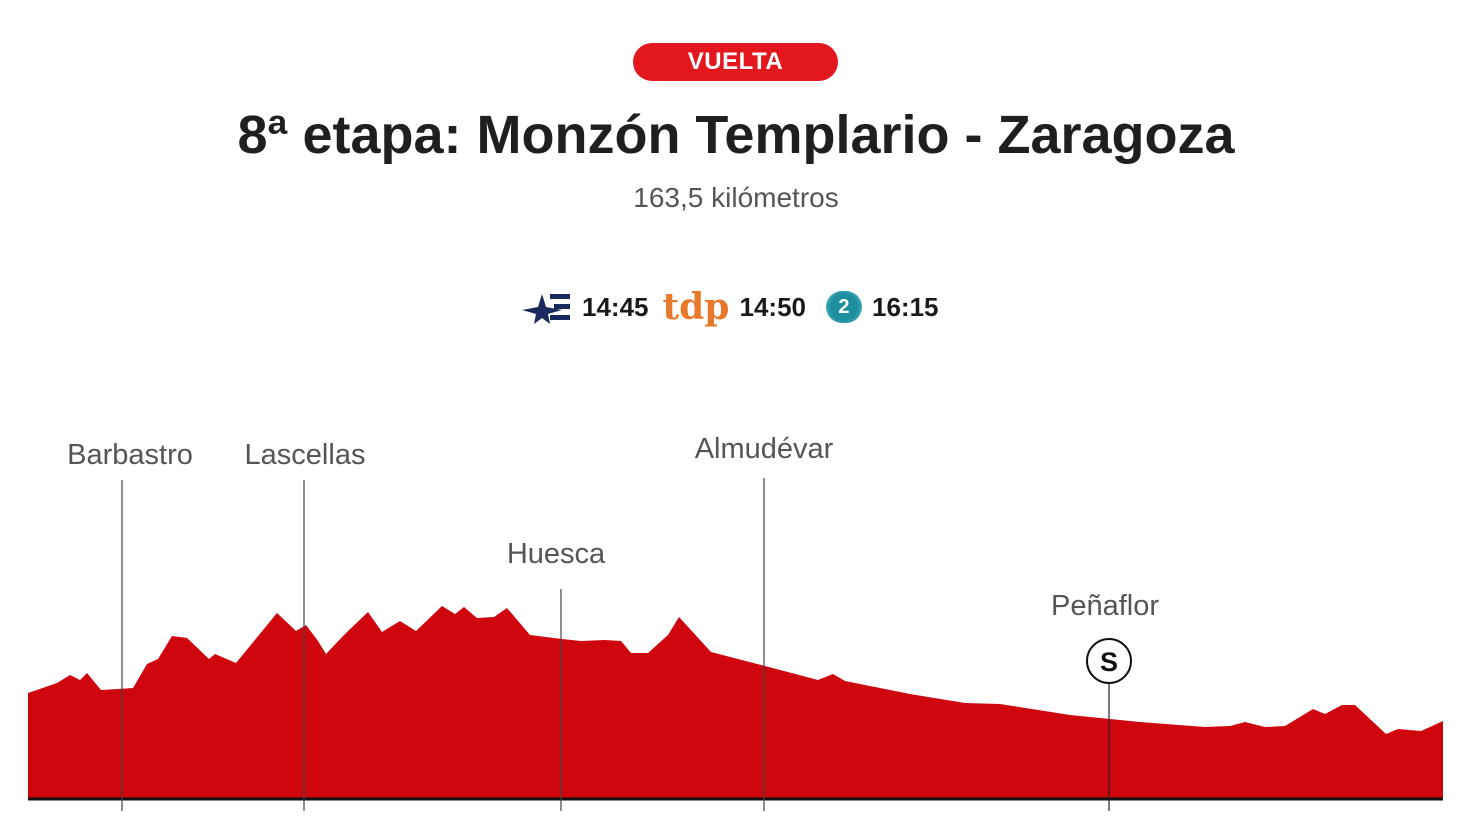  I want to click on la2-time: 16:15, so click(905, 306).